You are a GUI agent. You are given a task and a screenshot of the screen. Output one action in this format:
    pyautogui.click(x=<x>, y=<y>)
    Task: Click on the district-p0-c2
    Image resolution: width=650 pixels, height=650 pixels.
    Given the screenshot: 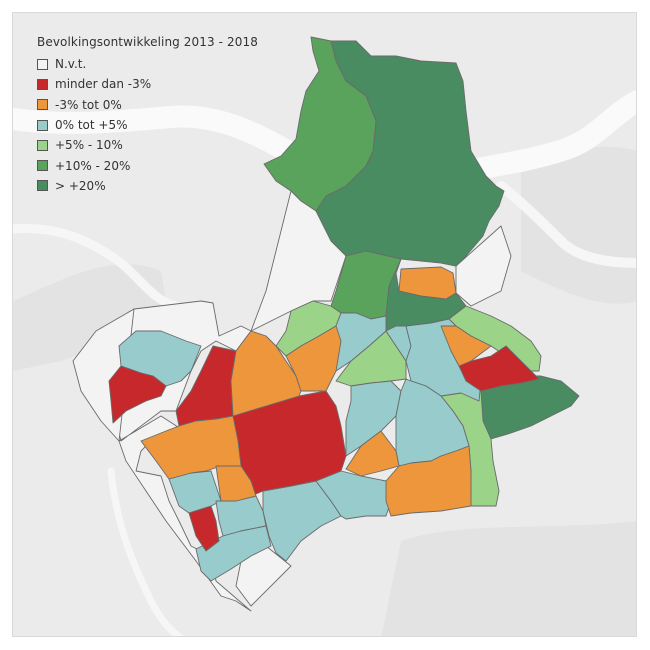 What is the action you would take?
    pyautogui.click(x=443, y=360)
    